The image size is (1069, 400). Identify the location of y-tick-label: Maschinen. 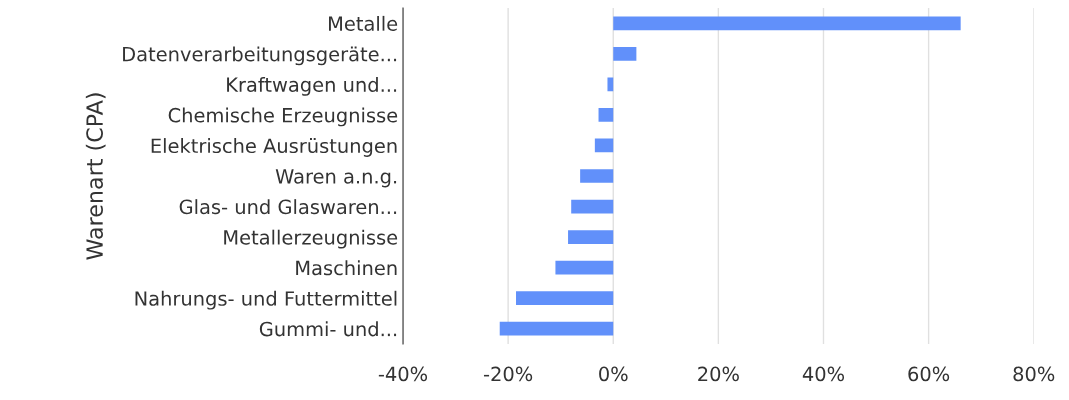
(346, 268).